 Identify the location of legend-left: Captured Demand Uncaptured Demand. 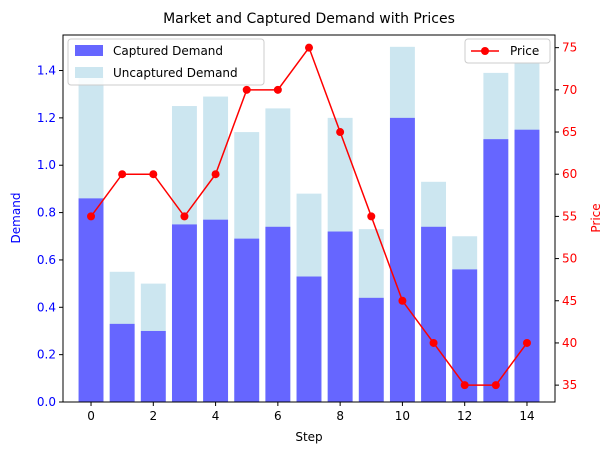
(166, 62).